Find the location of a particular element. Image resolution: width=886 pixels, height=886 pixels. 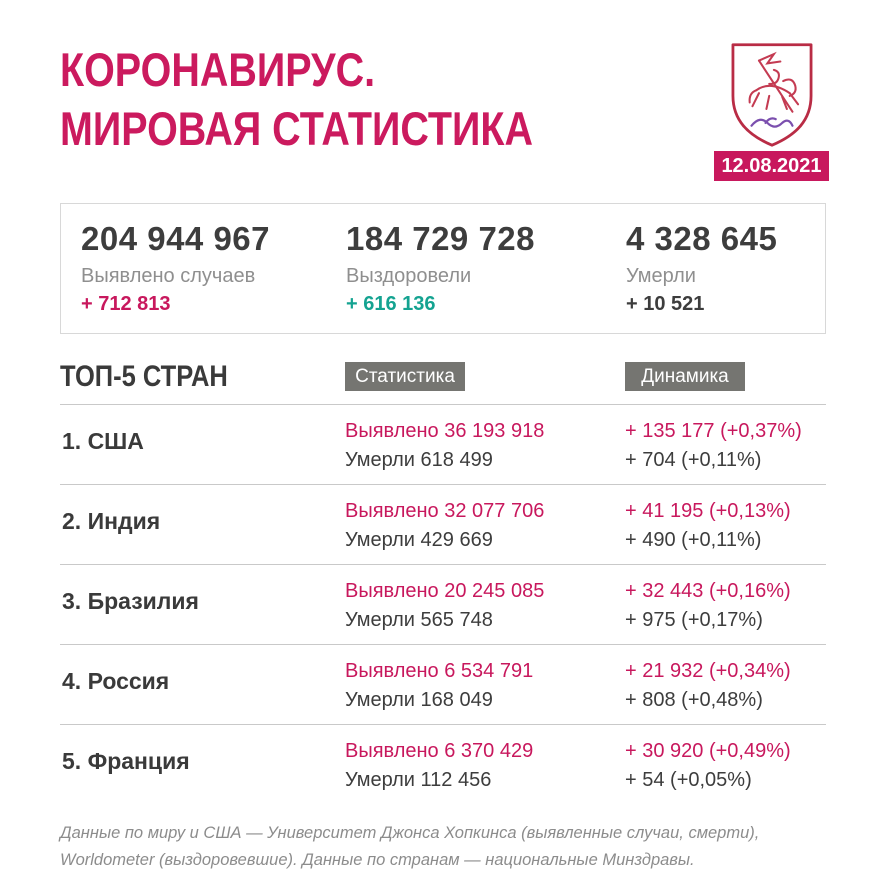

deaths-value: Умерли 618 499 is located at coordinates (419, 460).